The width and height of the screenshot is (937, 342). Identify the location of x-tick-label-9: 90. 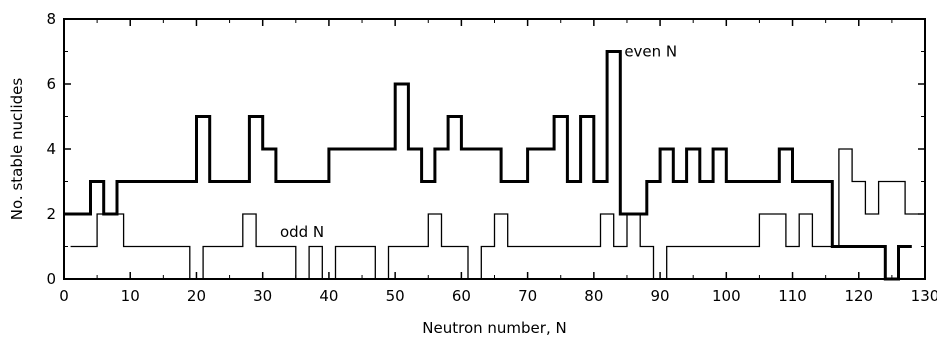
(660, 296).